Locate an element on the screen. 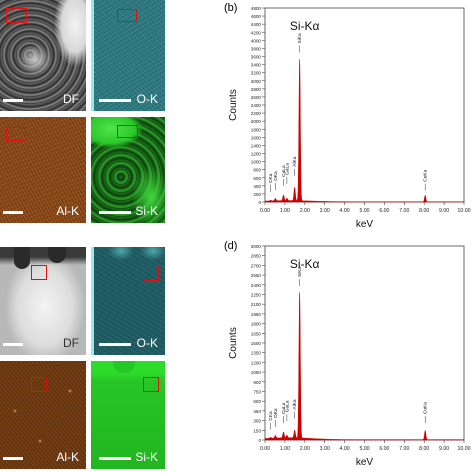 This screenshot has width=474, height=474. c0-ytick-label: 400 is located at coordinates (257, 186).